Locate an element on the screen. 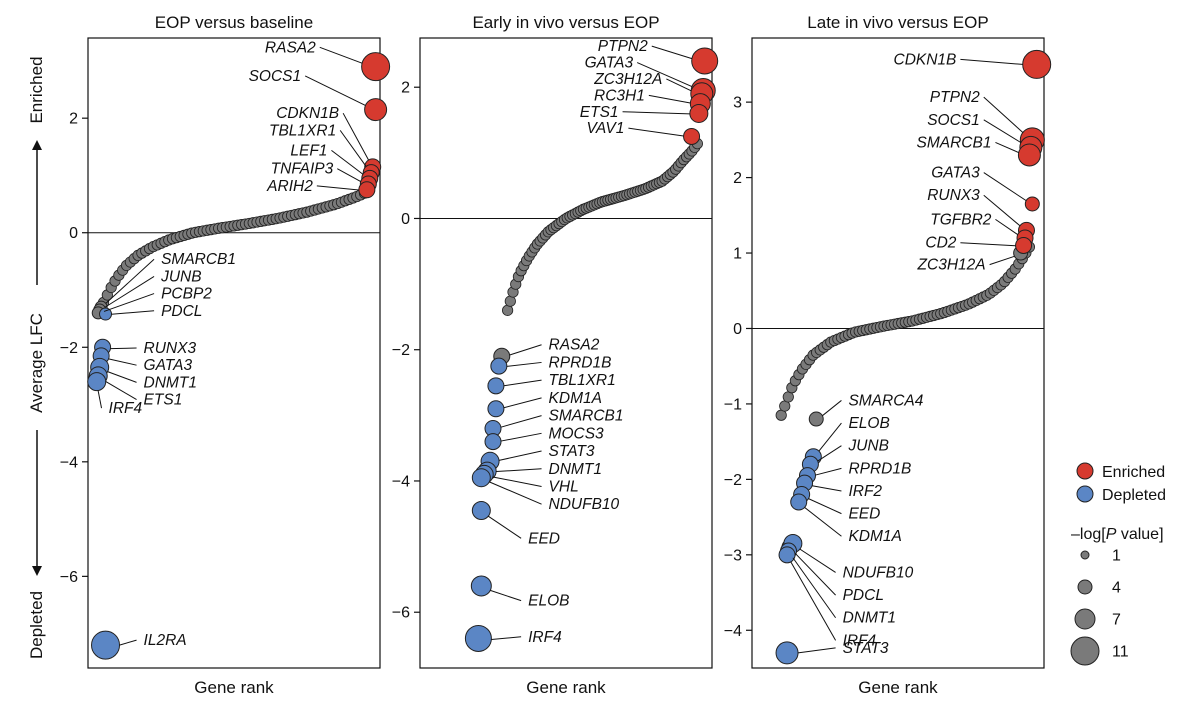 This screenshot has height=716, width=1200. y-axis-label-group: Enriched Average LFC Depleted is located at coordinates (36, 357).